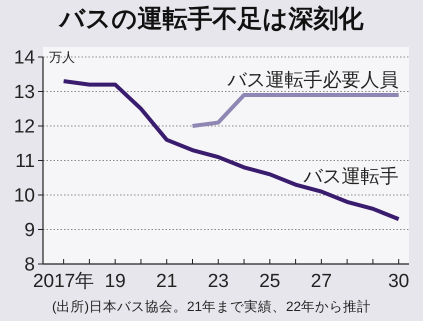  What do you see at coordinates (399, 281) in the screenshot?
I see `x-tick-label: 30` at bounding box center [399, 281].